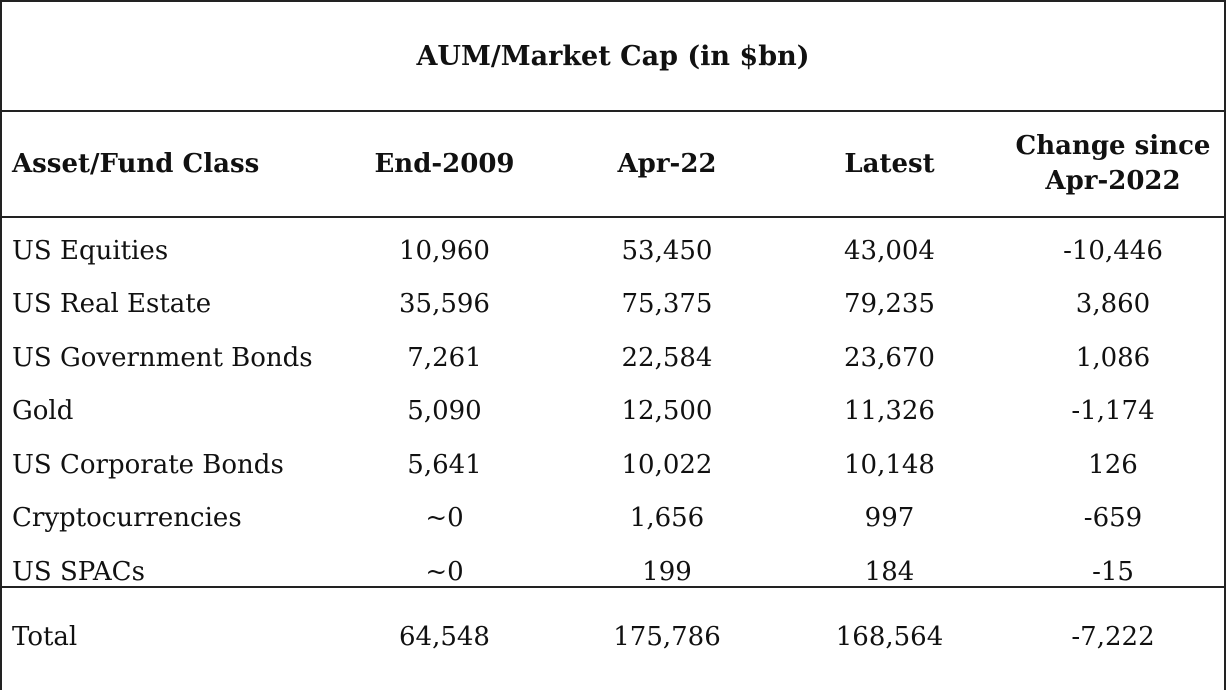 This screenshot has height=690, width=1226. What do you see at coordinates (1113, 181) in the screenshot?
I see `header-change-line-2: Apr-2022` at bounding box center [1113, 181].